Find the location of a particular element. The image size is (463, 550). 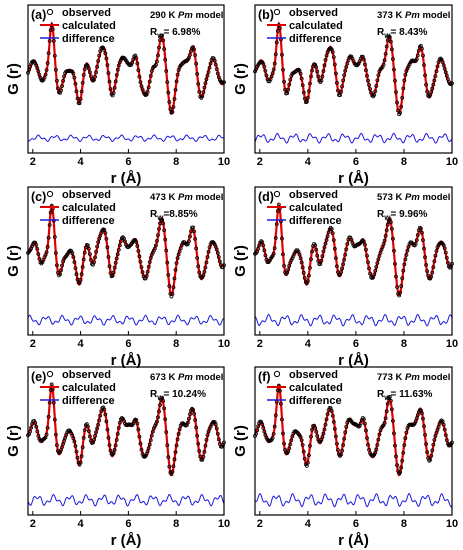

model-suffix: model is located at coordinates (209, 15).